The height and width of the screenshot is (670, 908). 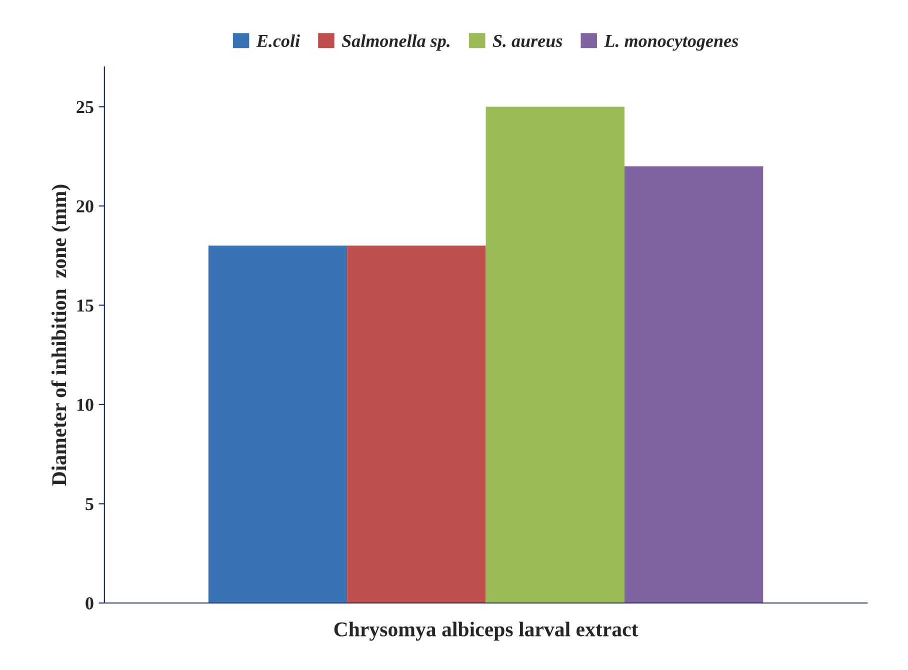 What do you see at coordinates (396, 42) in the screenshot?
I see `legend-label: Salmonella sp.` at bounding box center [396, 42].